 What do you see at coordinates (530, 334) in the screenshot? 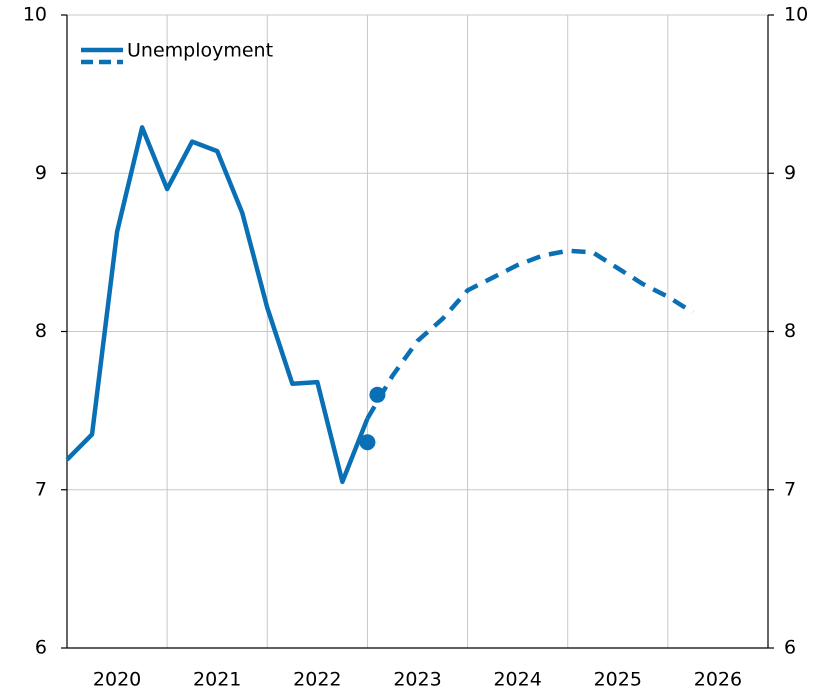
I see `line-series` at bounding box center [530, 334].